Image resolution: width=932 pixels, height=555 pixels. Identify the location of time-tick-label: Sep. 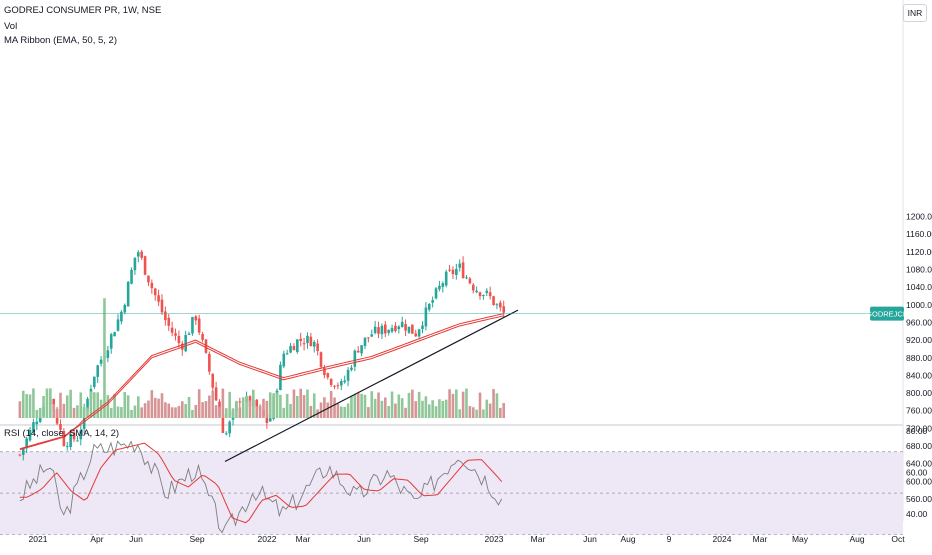
(420, 539).